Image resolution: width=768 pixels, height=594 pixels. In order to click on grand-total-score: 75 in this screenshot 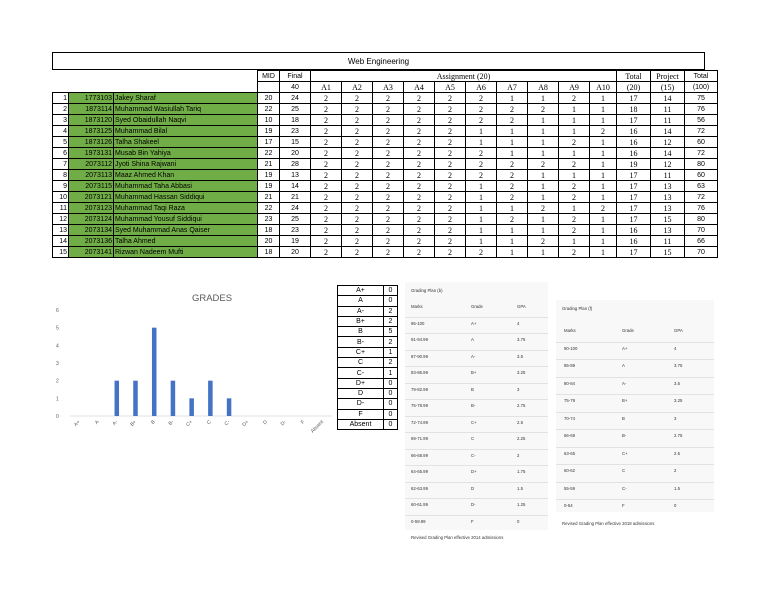, I will do `click(701, 98)`.